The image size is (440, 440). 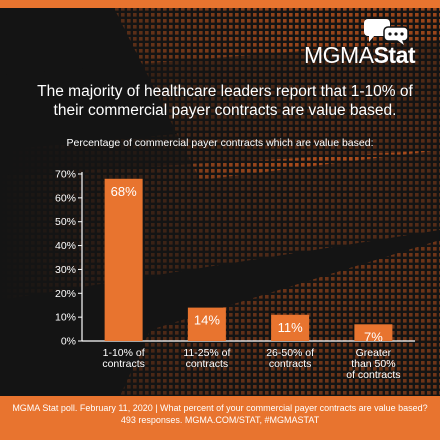 What do you see at coordinates (374, 353) in the screenshot?
I see `x-category-label: Greater` at bounding box center [374, 353].